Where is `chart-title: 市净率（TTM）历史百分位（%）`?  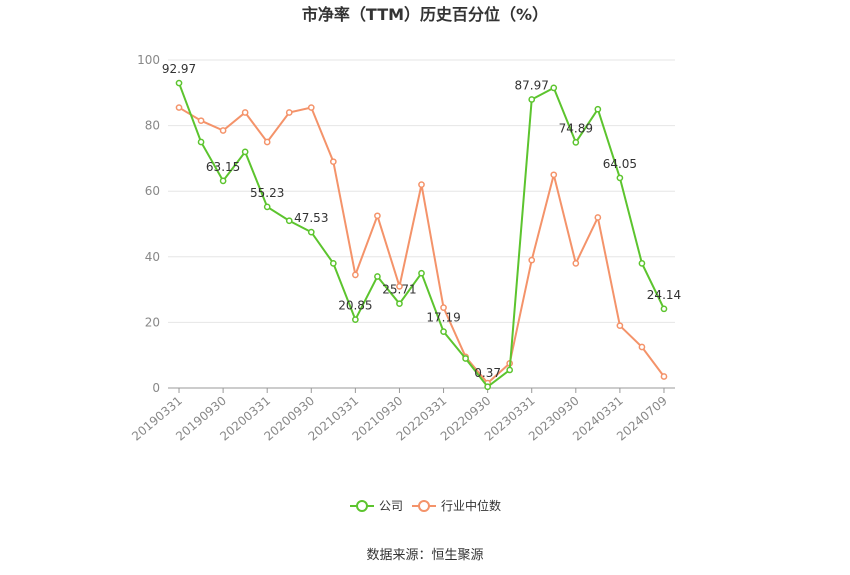
chart-title: 市净率（TTM）历史百分位（%） is located at coordinates (425, 14).